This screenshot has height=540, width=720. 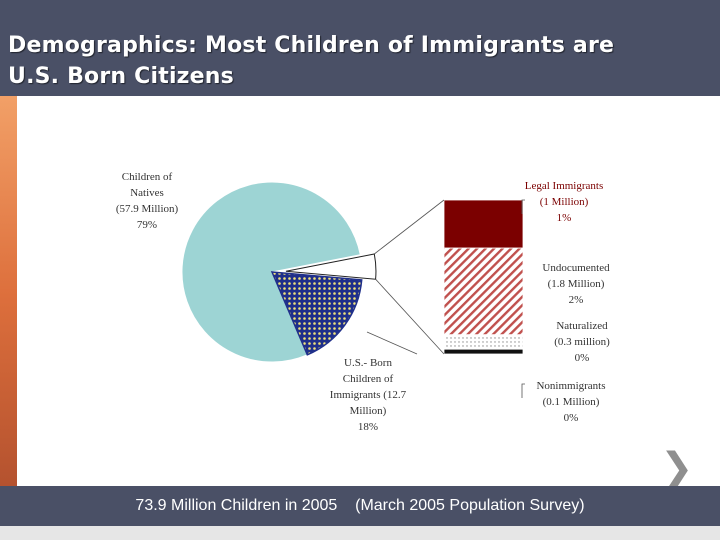 What do you see at coordinates (8, 318) in the screenshot?
I see `left-accent-stripe` at bounding box center [8, 318].